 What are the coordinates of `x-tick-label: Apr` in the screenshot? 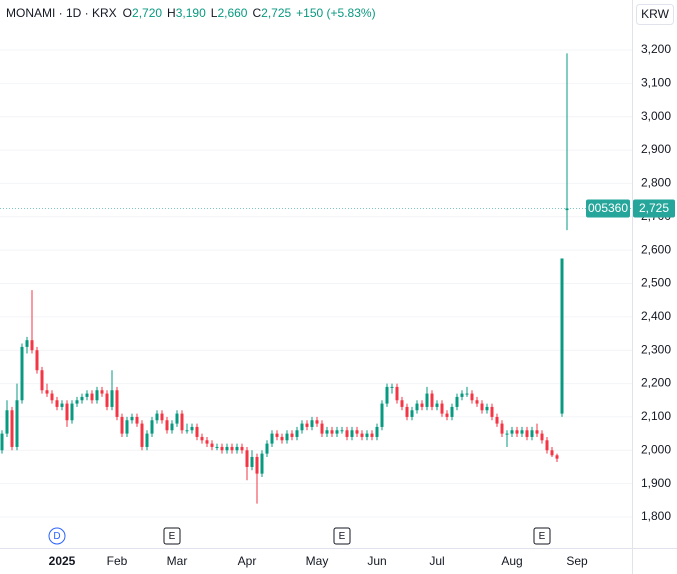 It's located at (247, 561).